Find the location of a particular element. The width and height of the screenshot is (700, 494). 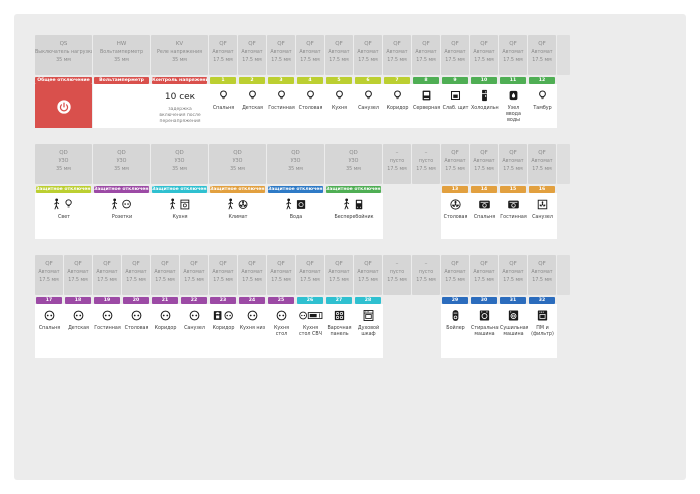

dishwasher-icon is located at coordinates (542, 315).